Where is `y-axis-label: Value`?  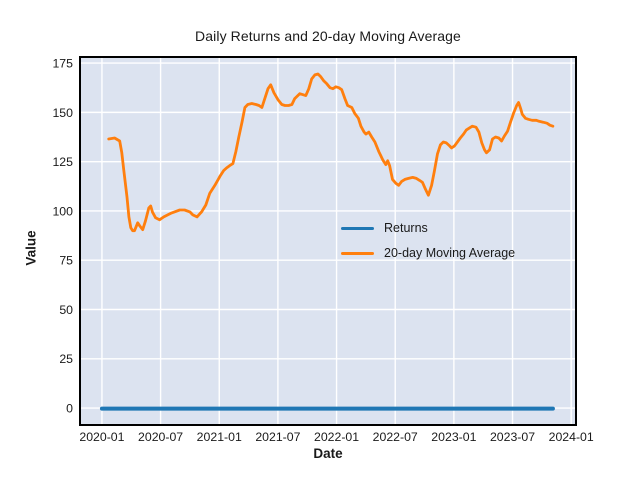 y-axis-label: Value is located at coordinates (31, 248).